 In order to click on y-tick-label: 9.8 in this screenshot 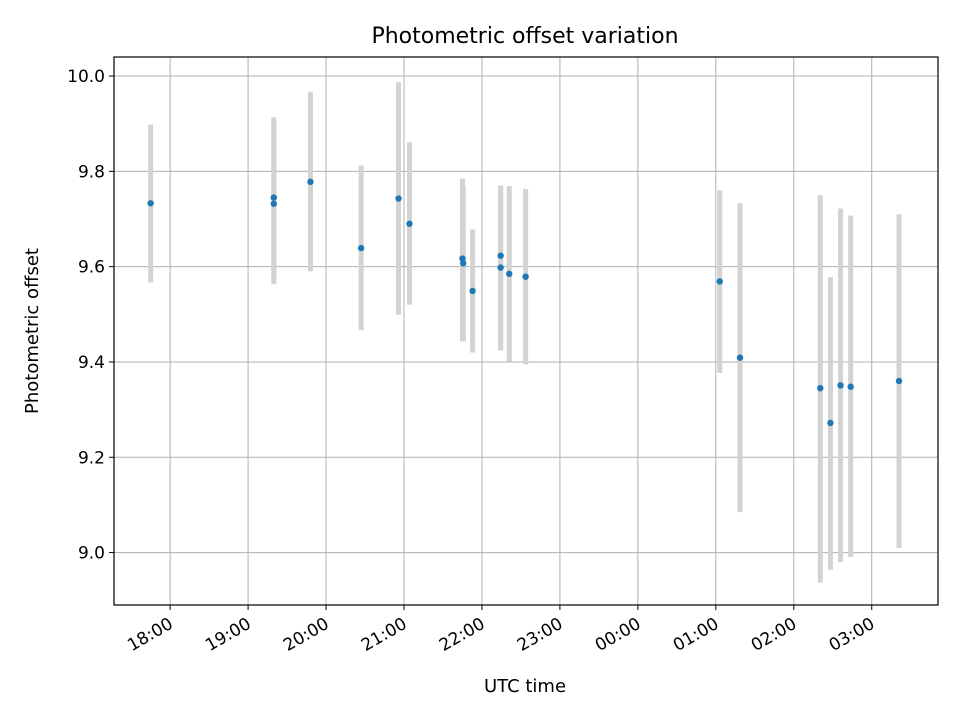, I will do `click(91, 172)`.